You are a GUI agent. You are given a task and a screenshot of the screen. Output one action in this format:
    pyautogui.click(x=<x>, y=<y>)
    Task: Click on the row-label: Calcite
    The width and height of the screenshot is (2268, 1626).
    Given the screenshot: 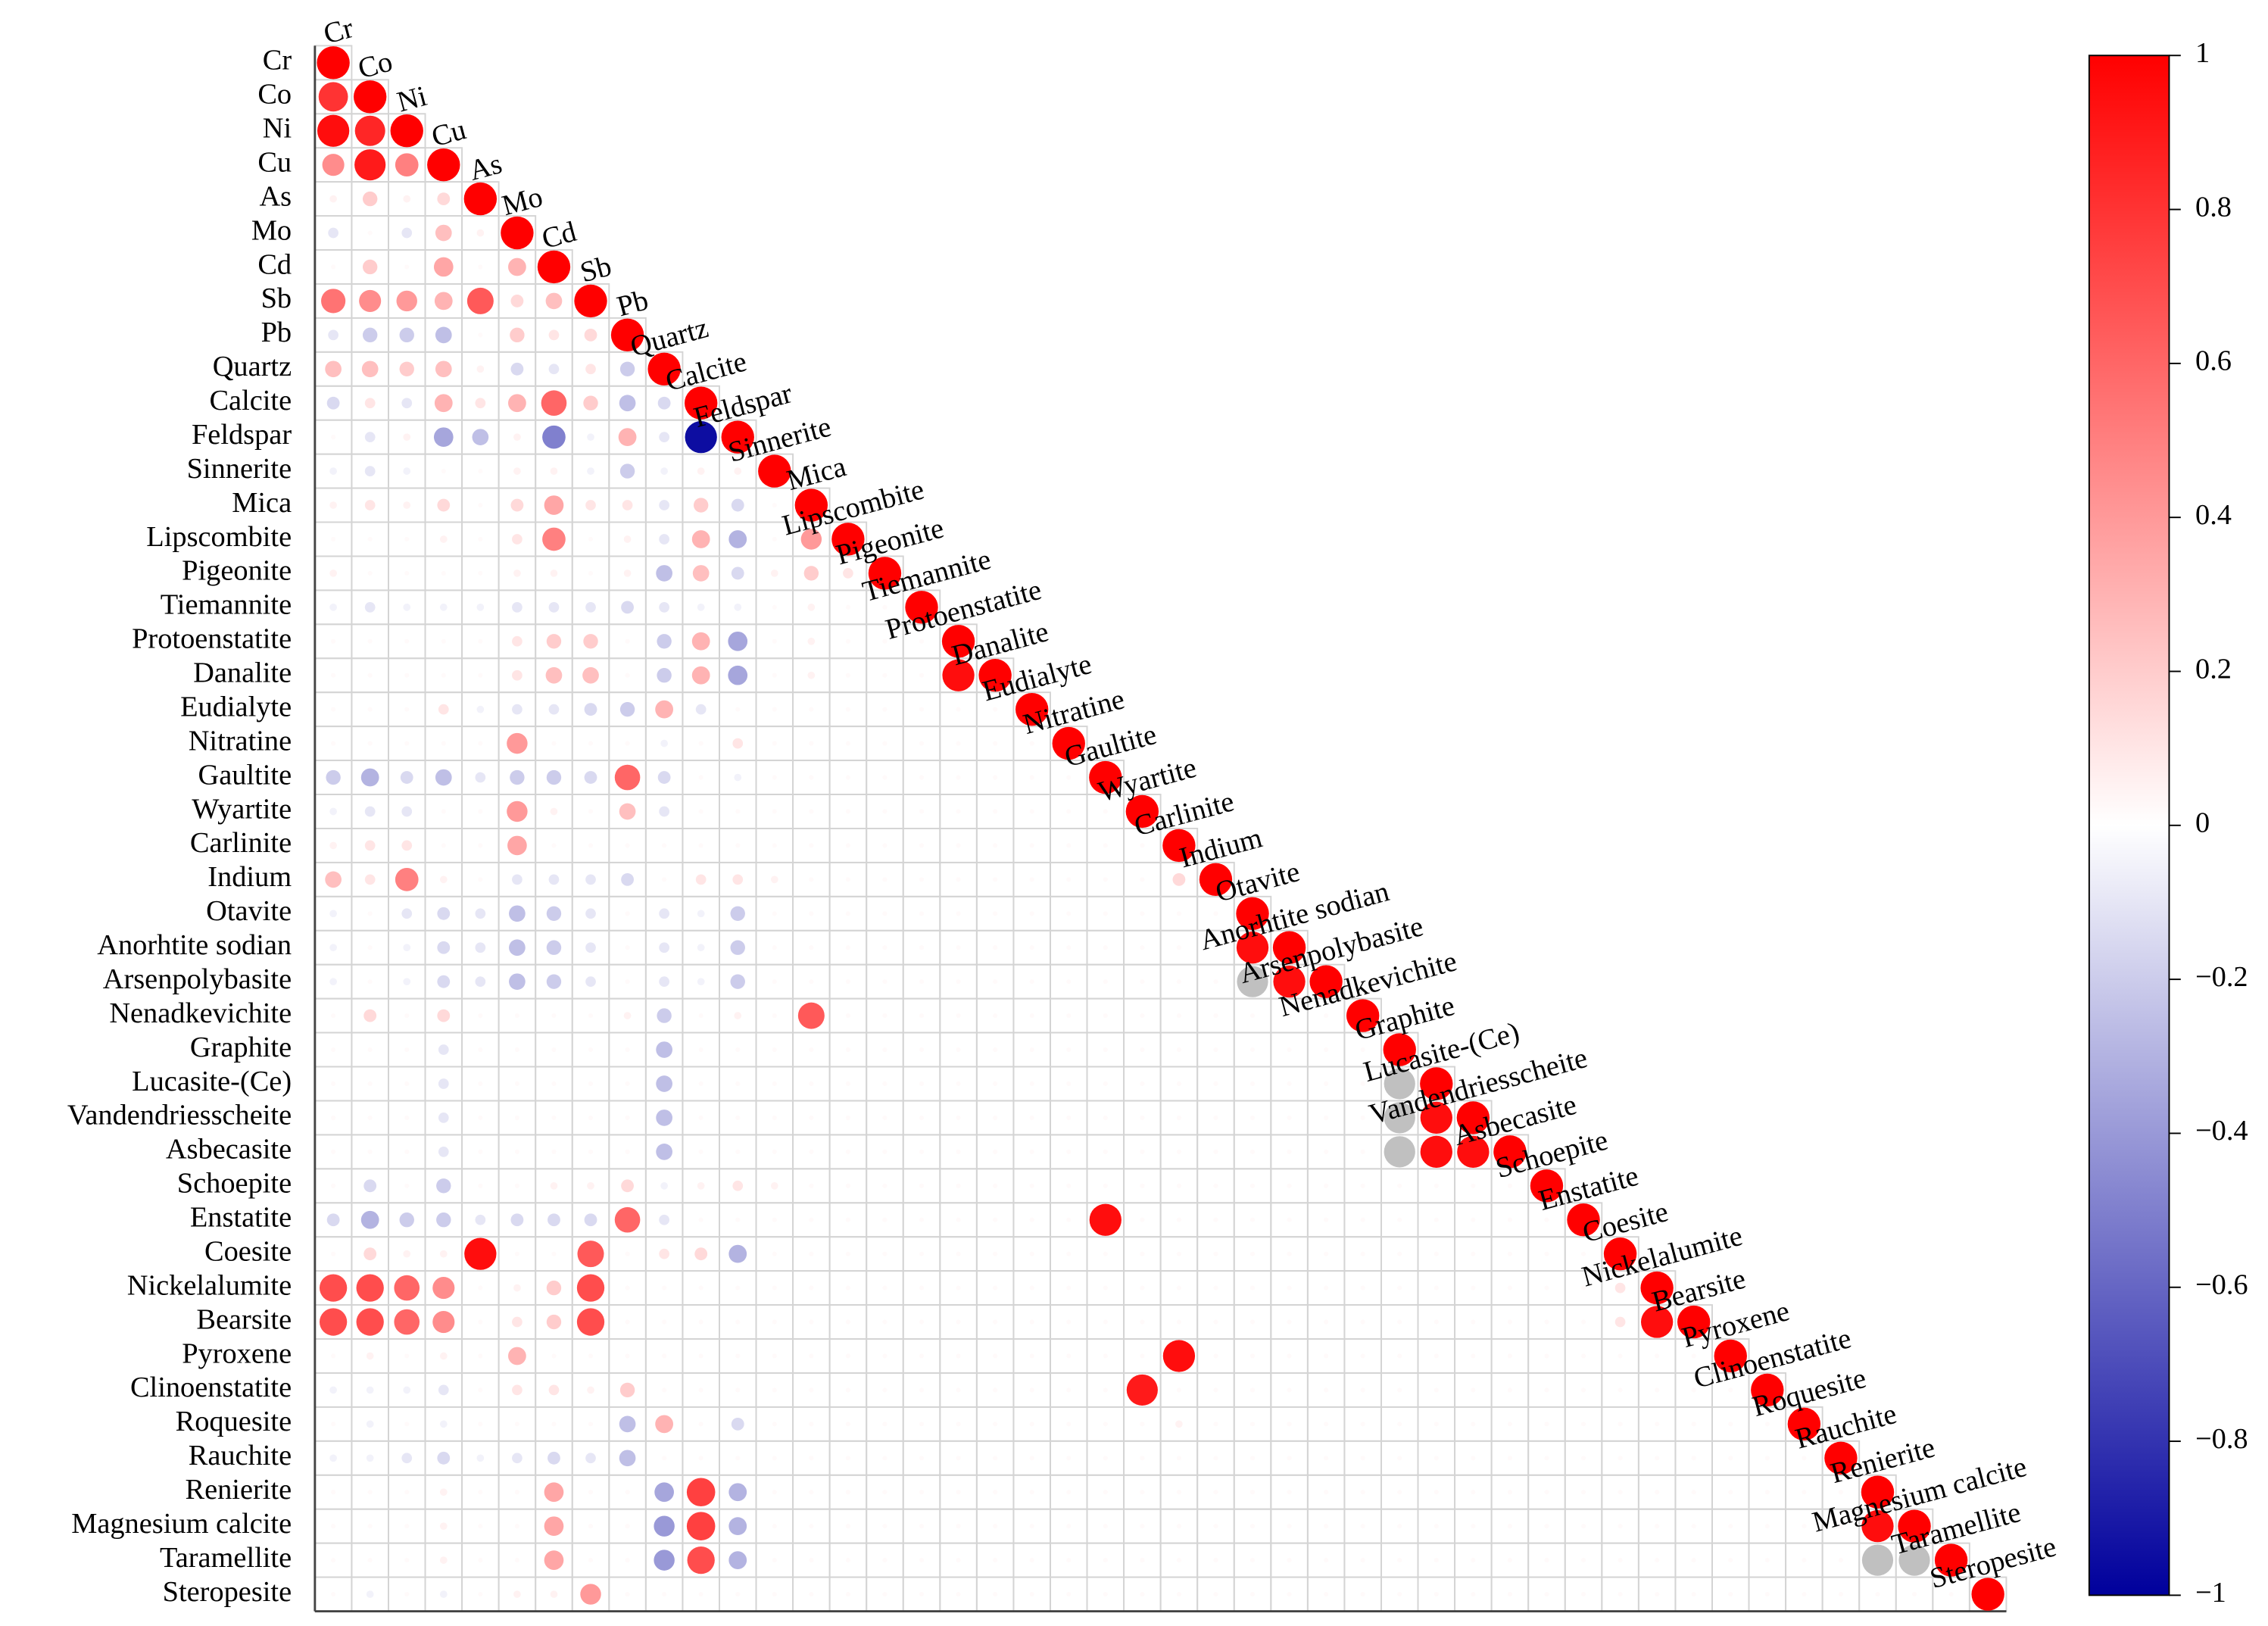 What is the action you would take?
    pyautogui.click(x=250, y=401)
    